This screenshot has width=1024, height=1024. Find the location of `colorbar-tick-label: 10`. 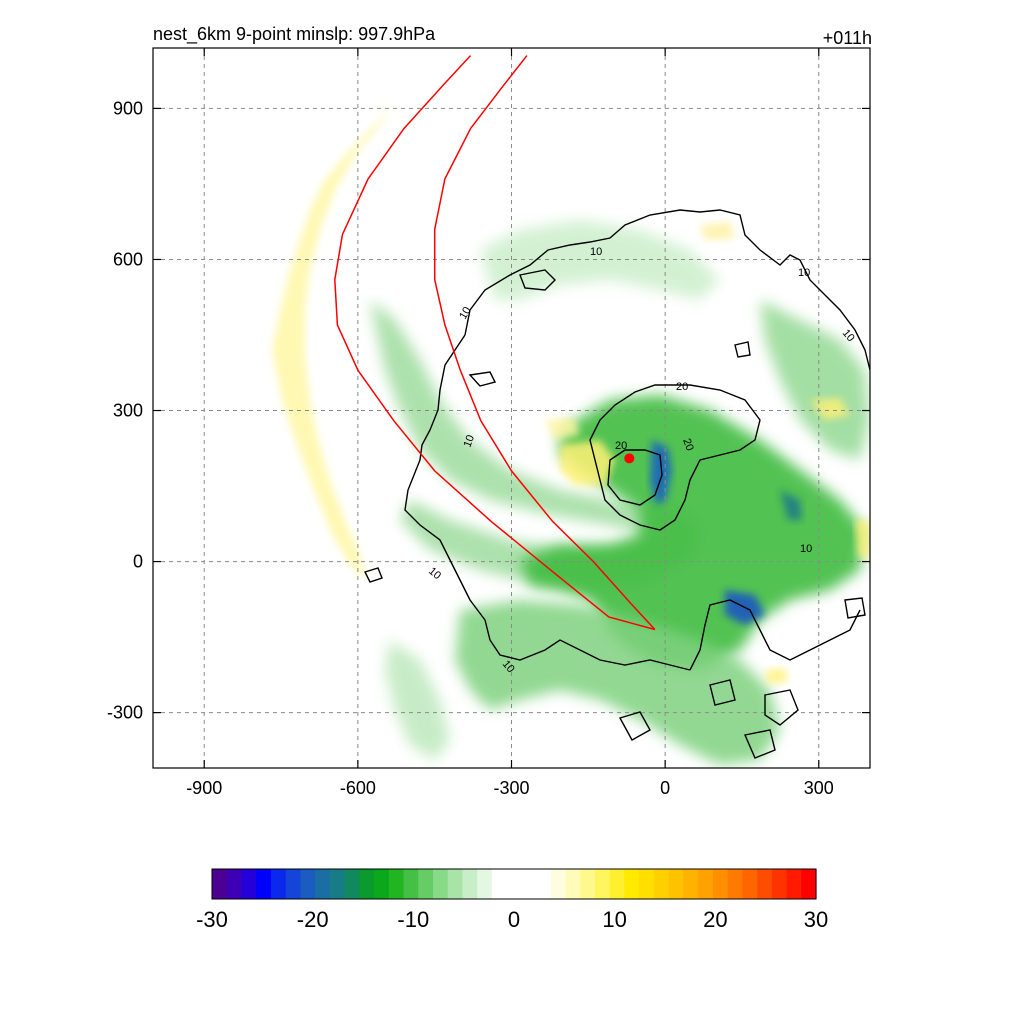

colorbar-tick-label: 10 is located at coordinates (614, 919).